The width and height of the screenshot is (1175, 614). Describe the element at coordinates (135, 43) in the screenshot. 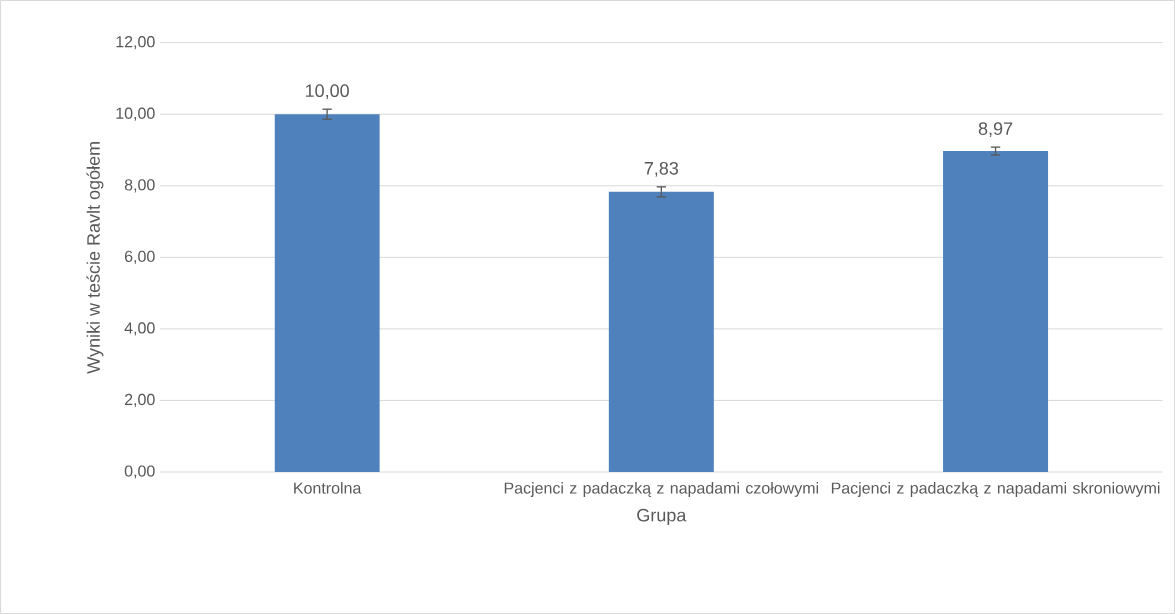

I see `y-tick-label: 12,00` at that location.